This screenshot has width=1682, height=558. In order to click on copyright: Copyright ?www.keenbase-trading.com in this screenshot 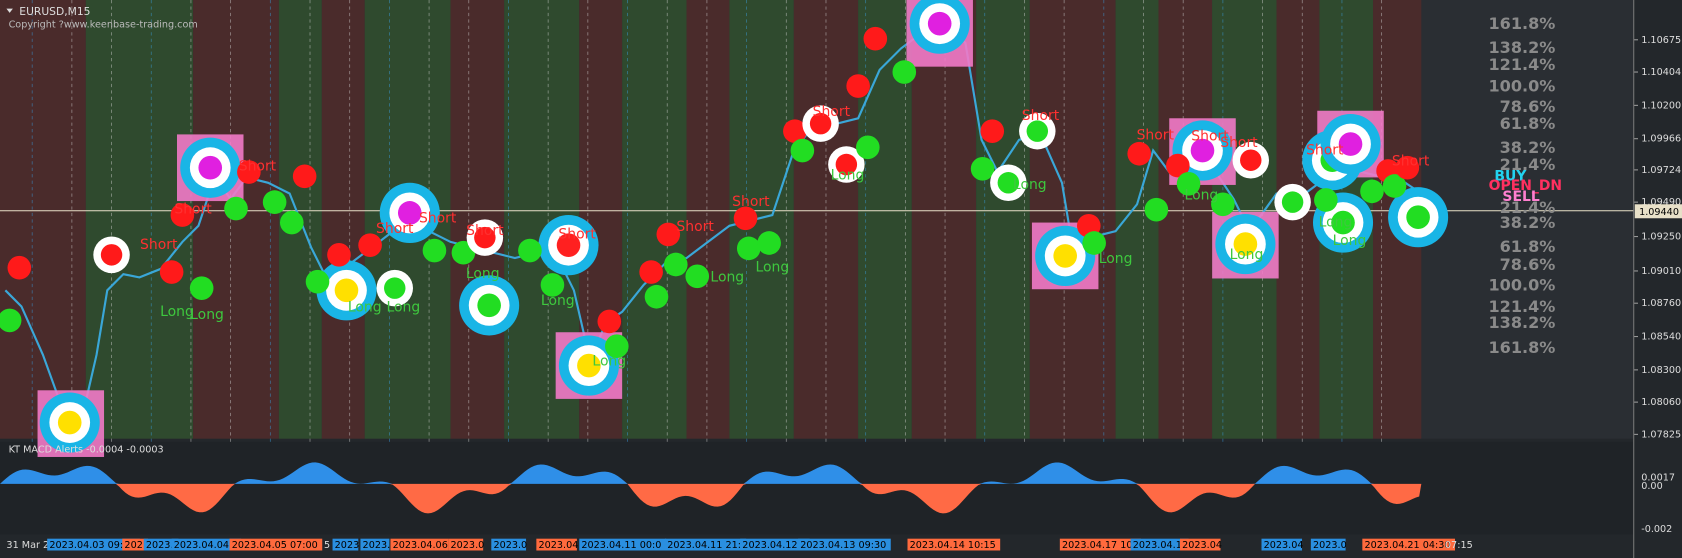, I will do `click(103, 25)`.